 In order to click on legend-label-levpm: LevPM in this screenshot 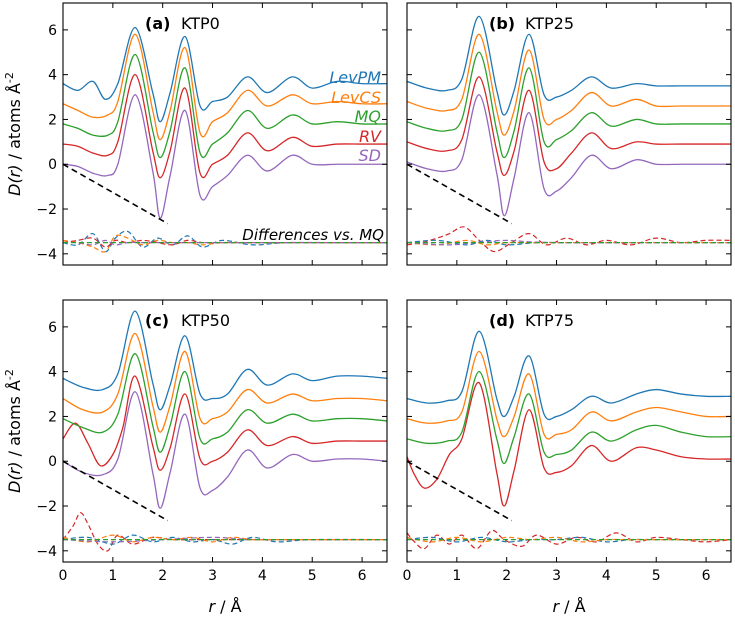, I will do `click(355, 77)`.